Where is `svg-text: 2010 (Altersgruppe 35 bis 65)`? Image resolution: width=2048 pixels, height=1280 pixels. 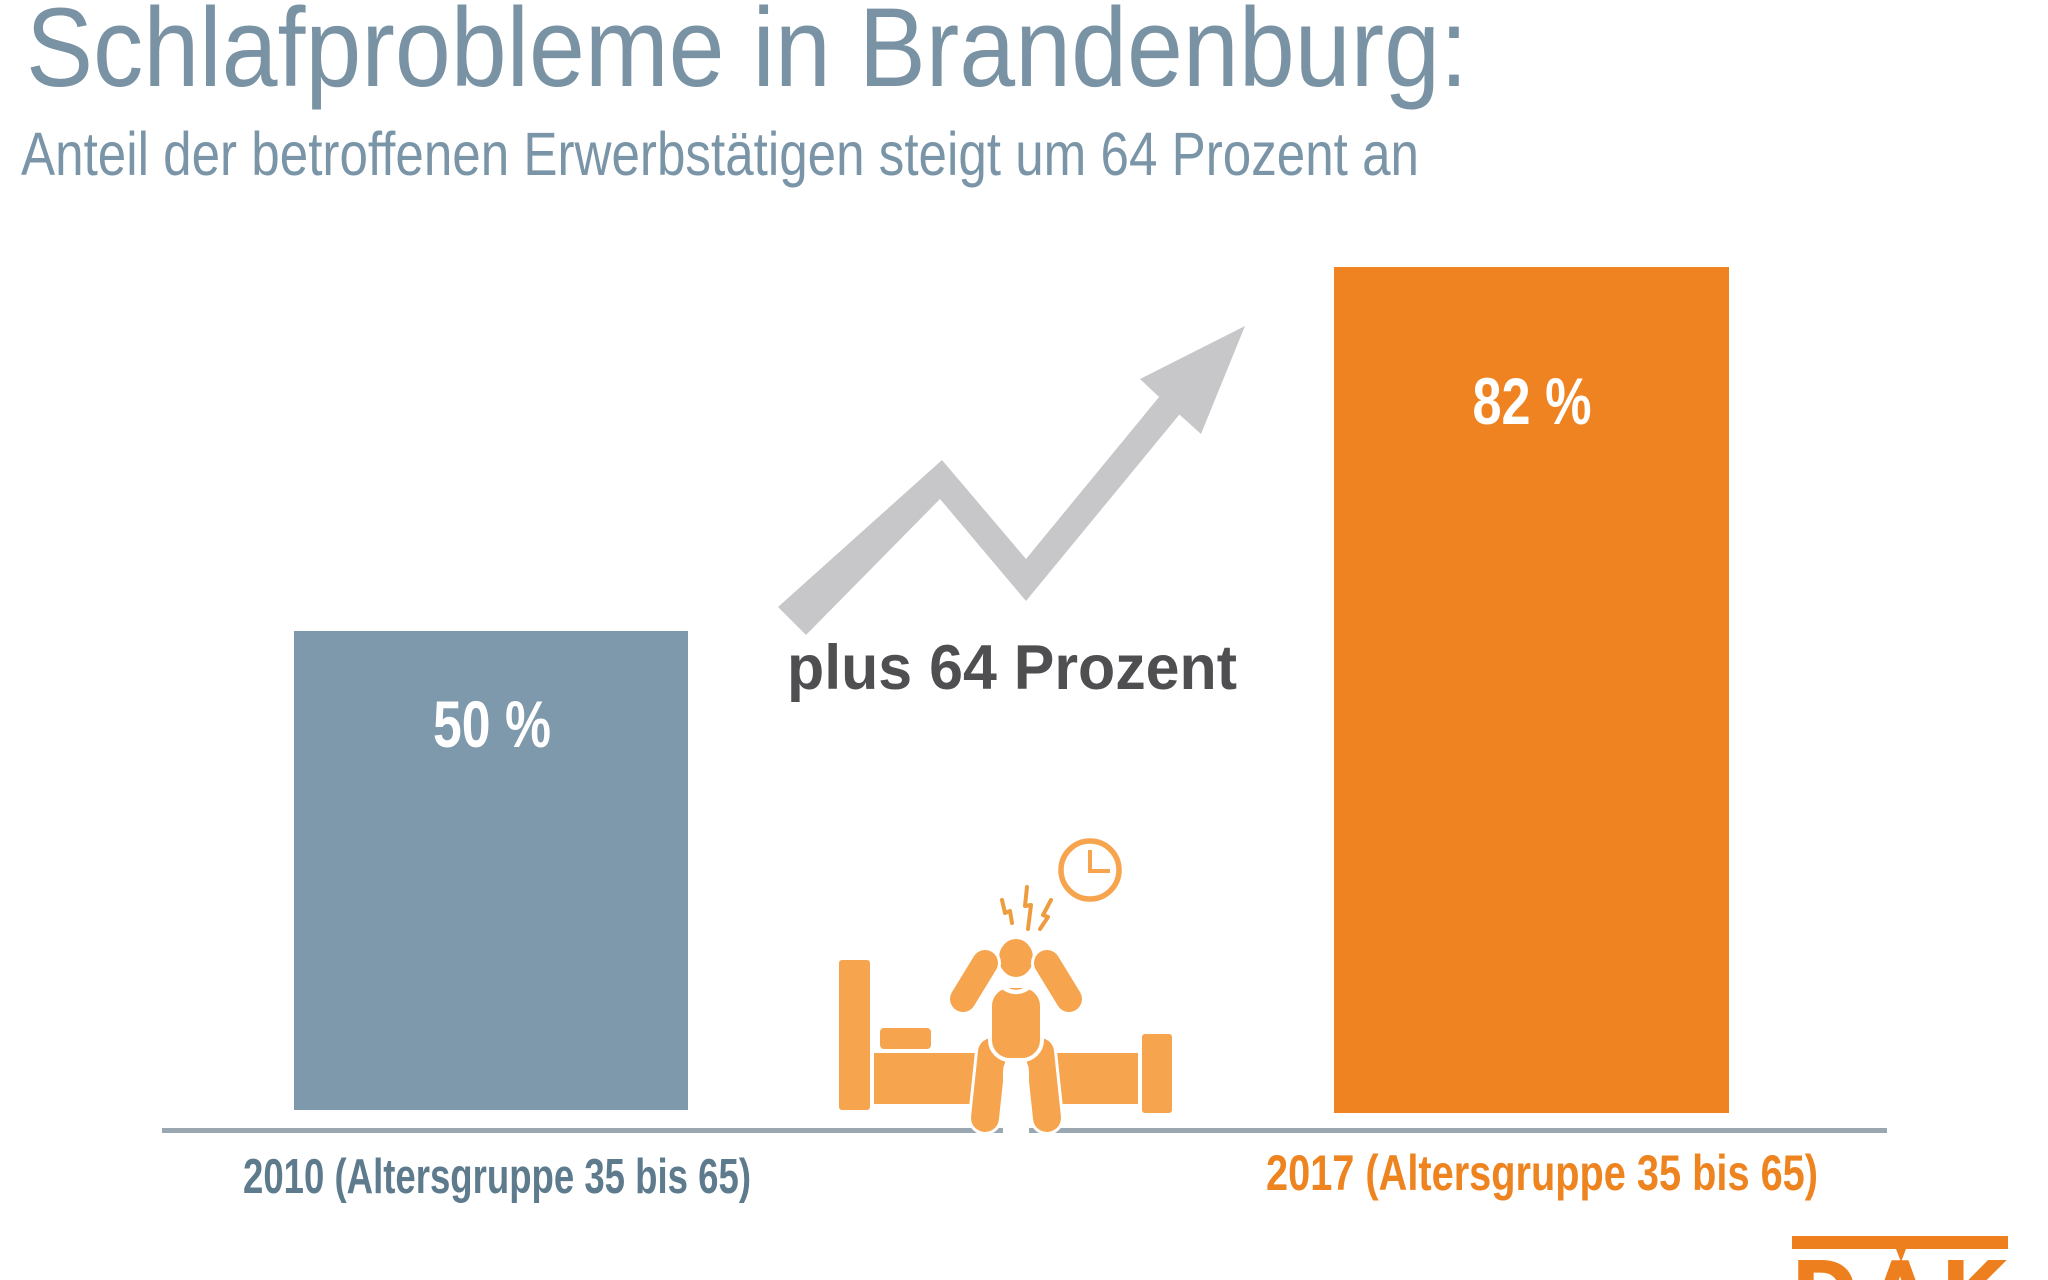
svg-text: 2010 (Altersgruppe 35 bis 65) is located at coordinates (497, 1177).